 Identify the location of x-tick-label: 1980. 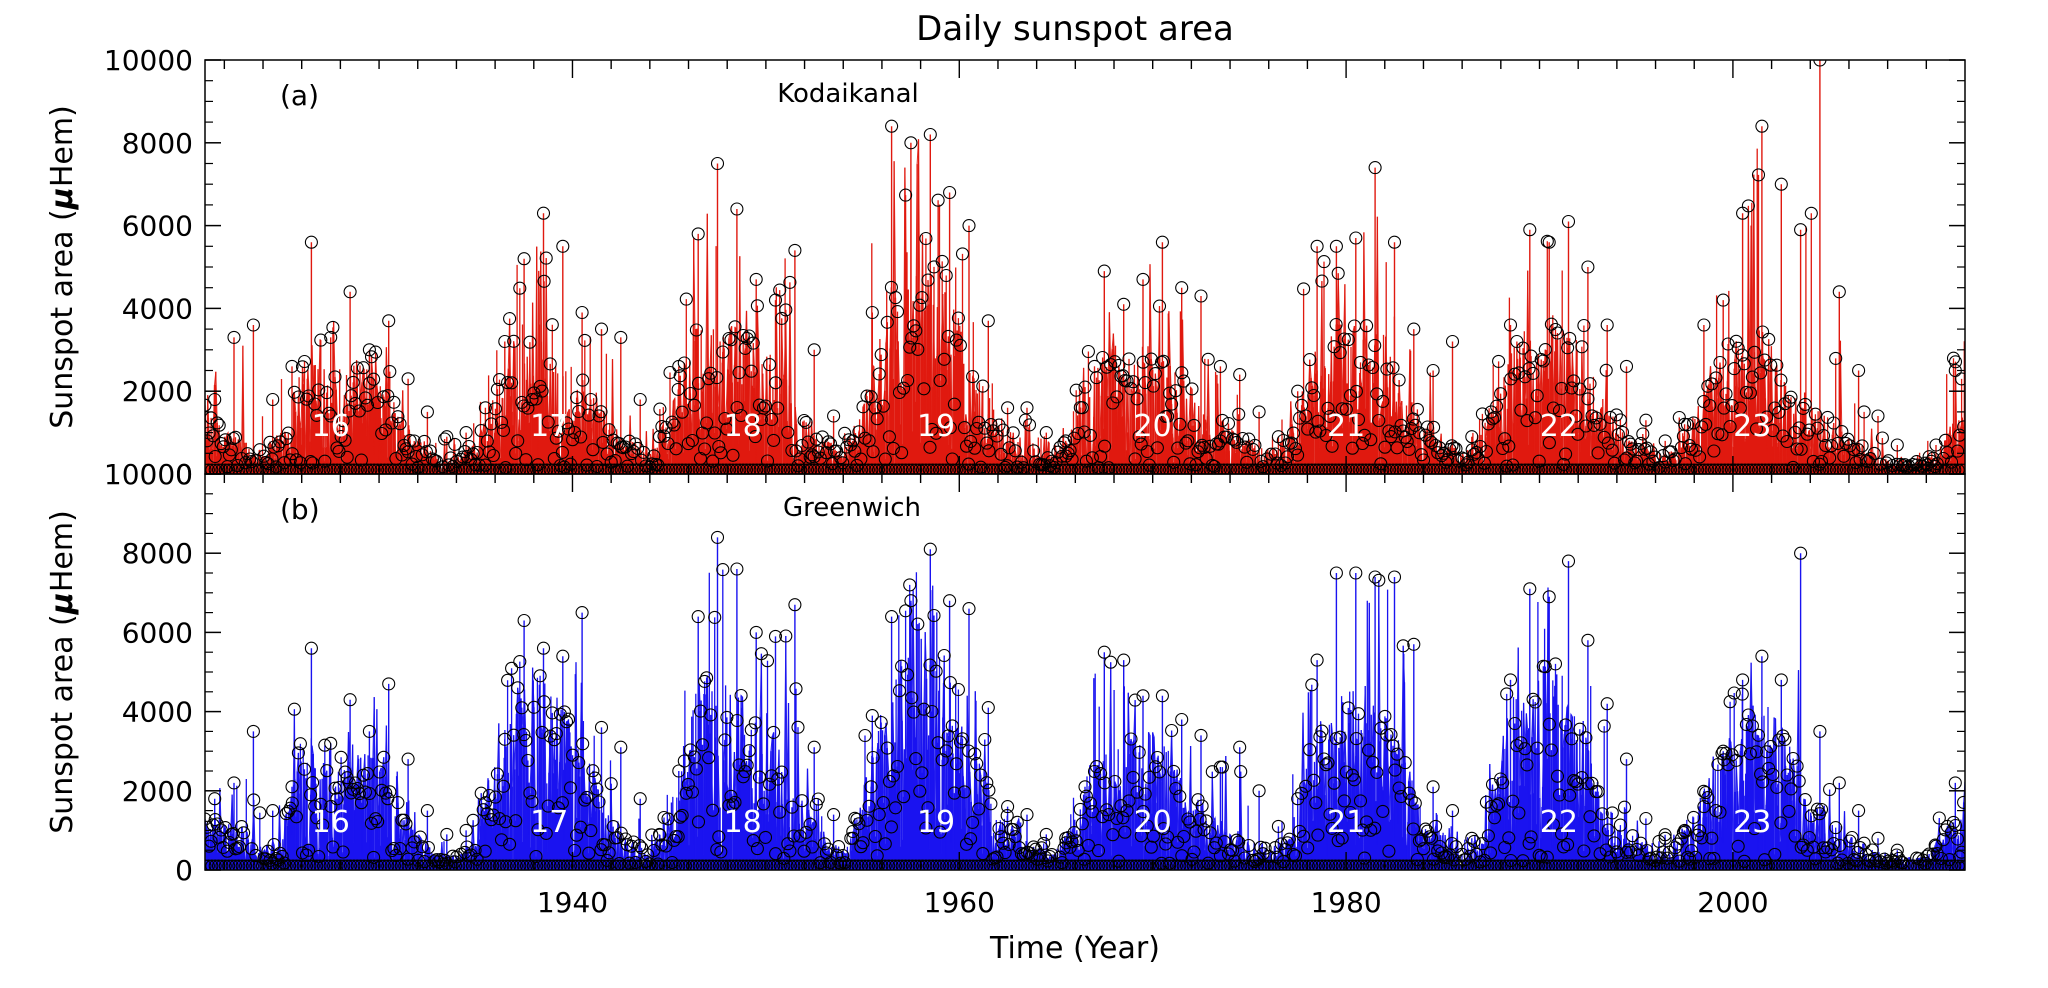
(1345, 902).